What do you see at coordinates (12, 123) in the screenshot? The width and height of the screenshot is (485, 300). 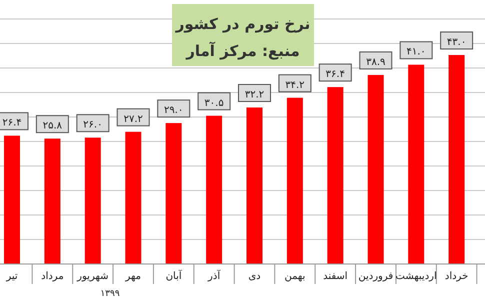 I see `data-label: ۲۶.۴` at bounding box center [12, 123].